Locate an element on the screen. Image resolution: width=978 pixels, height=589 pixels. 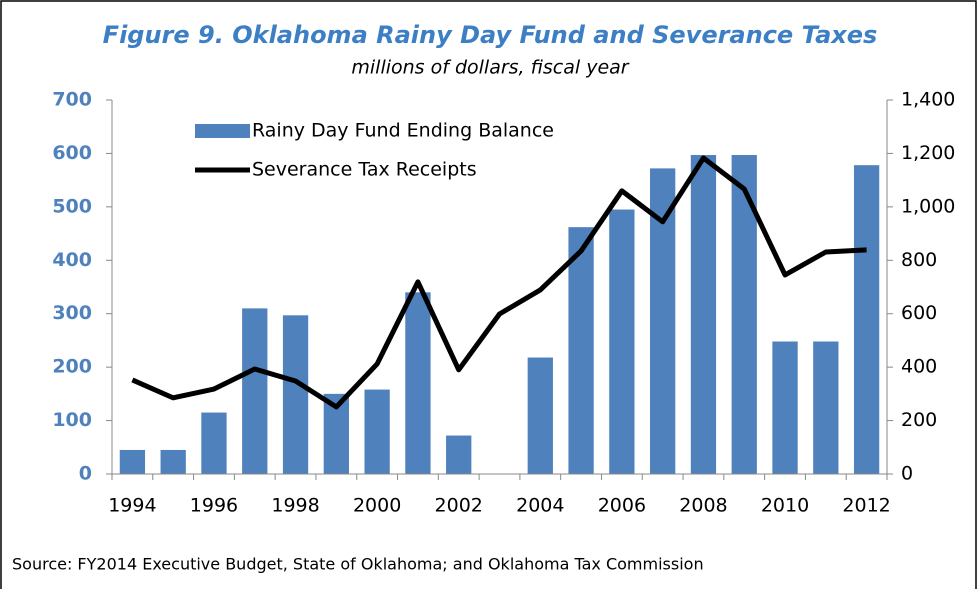
x-tick-label: 1996 is located at coordinates (214, 506).